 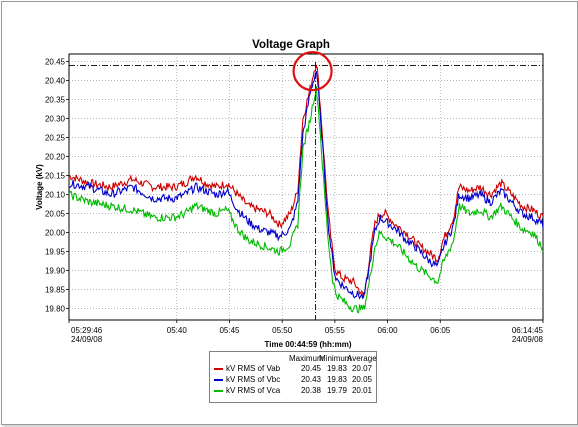 What do you see at coordinates (291, 45) in the screenshot?
I see `chart-title: Voltage Graph` at bounding box center [291, 45].